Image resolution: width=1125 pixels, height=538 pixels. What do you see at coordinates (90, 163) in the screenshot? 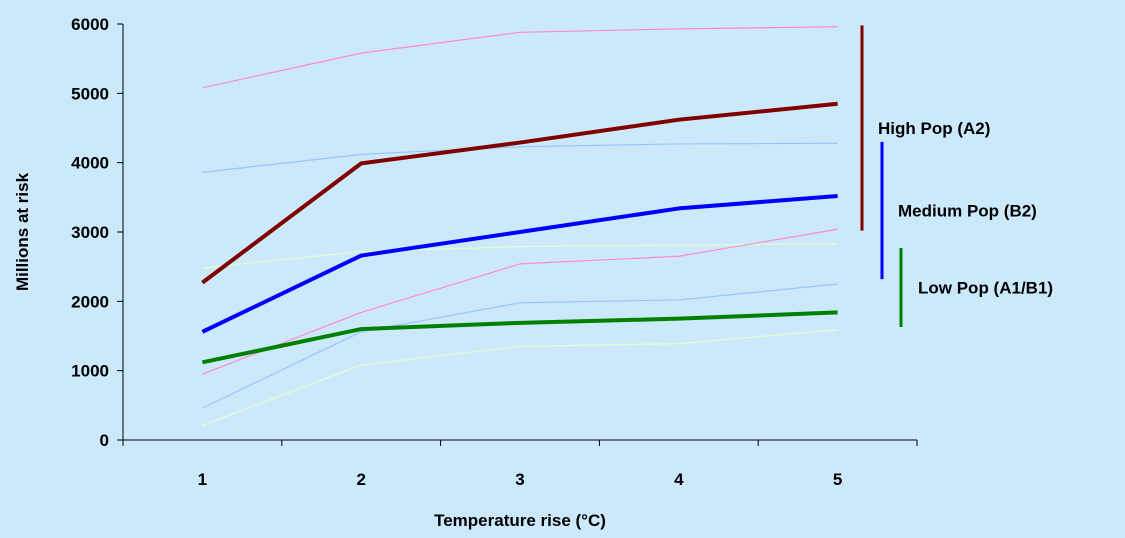
I see `y-tick-label: 4000` at bounding box center [90, 163].